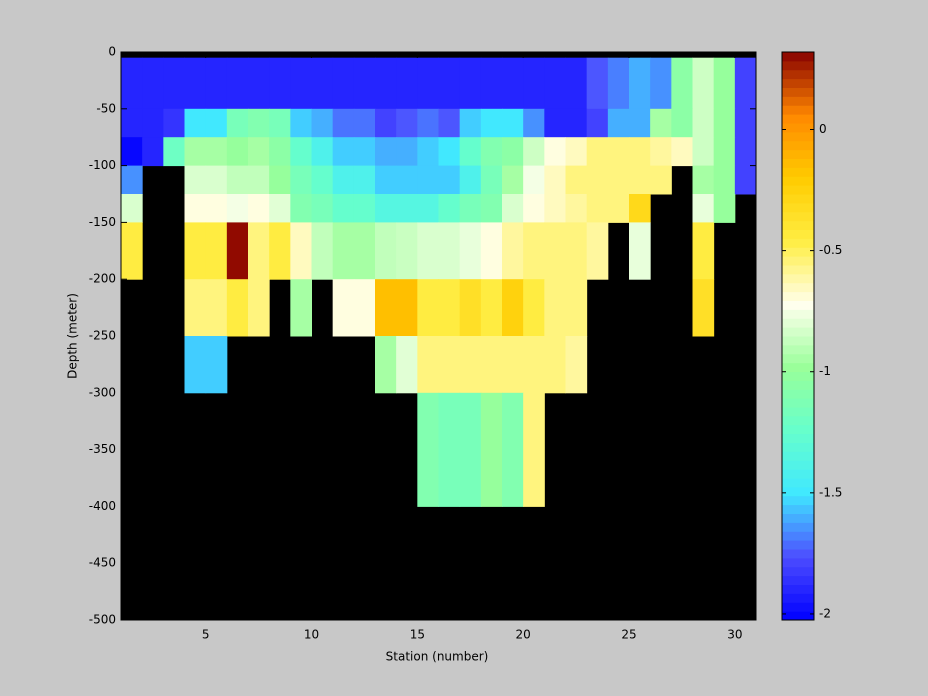 The image size is (928, 696). Describe the element at coordinates (311, 635) in the screenshot. I see `x-tick-label: 10` at that location.